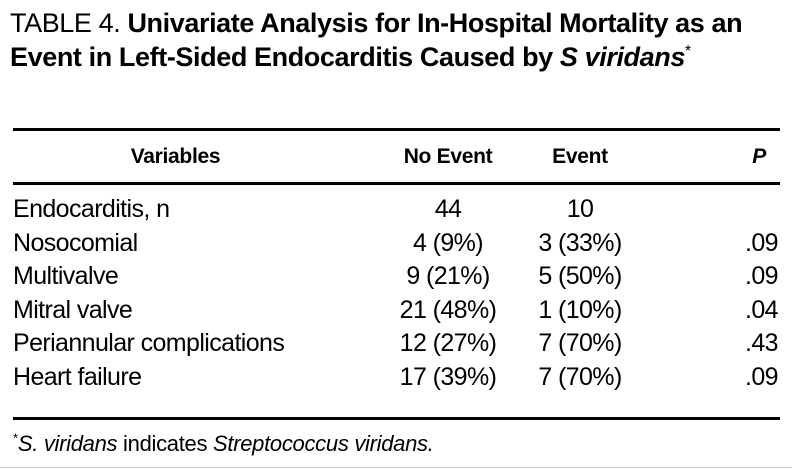 The width and height of the screenshot is (792, 470). I want to click on cell-no-event: 9 (21%), so click(448, 276).